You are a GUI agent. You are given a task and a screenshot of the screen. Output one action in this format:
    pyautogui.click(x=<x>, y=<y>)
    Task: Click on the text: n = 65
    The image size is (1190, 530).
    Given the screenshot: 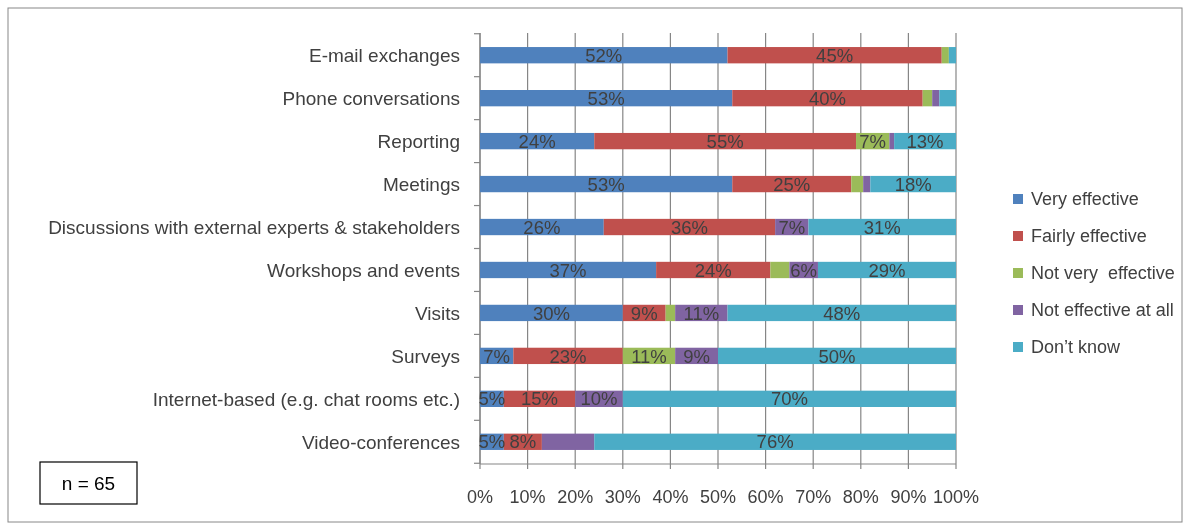 What is the action you would take?
    pyautogui.click(x=88, y=483)
    